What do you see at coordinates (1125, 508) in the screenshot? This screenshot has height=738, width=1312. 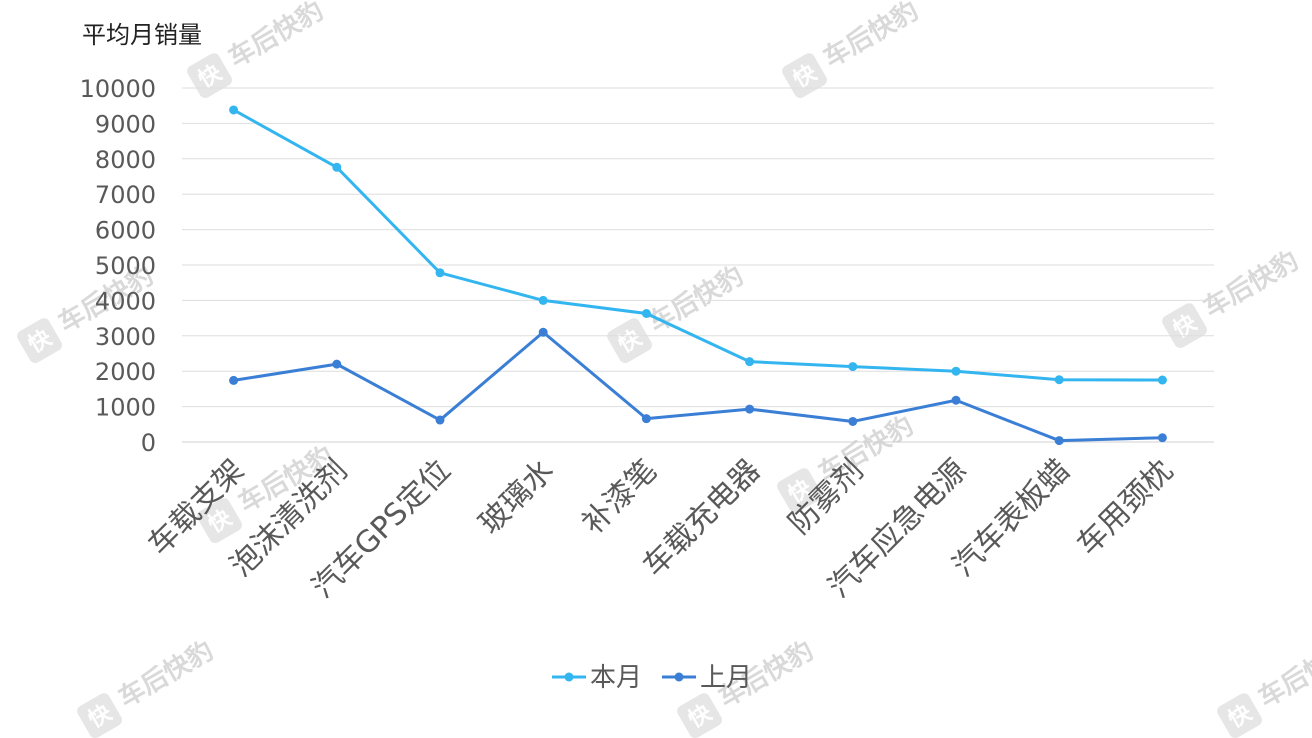 I see `x-category-label: 车用颈枕` at bounding box center [1125, 508].